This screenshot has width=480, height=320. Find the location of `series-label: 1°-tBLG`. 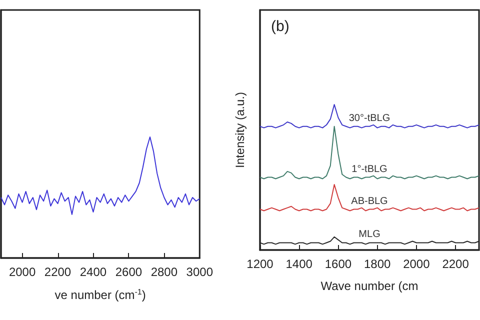

series-label: 1°-tBLG is located at coordinates (370, 169).